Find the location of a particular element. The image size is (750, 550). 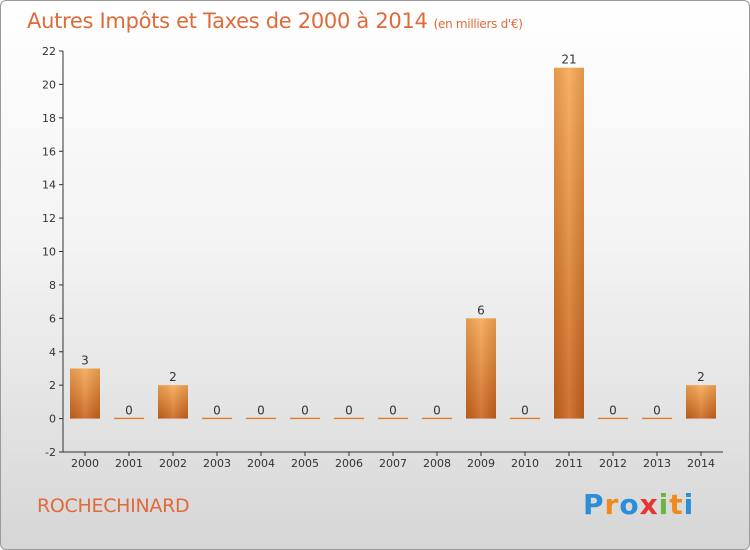

x-tick-label: 2014 is located at coordinates (701, 463).